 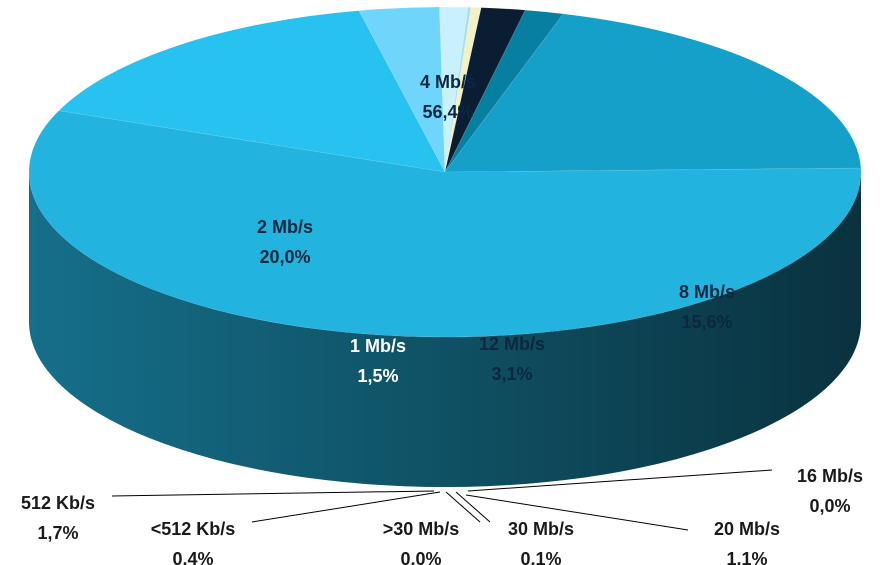 I want to click on data-label-name: <512 Kb/s, so click(x=193, y=529).